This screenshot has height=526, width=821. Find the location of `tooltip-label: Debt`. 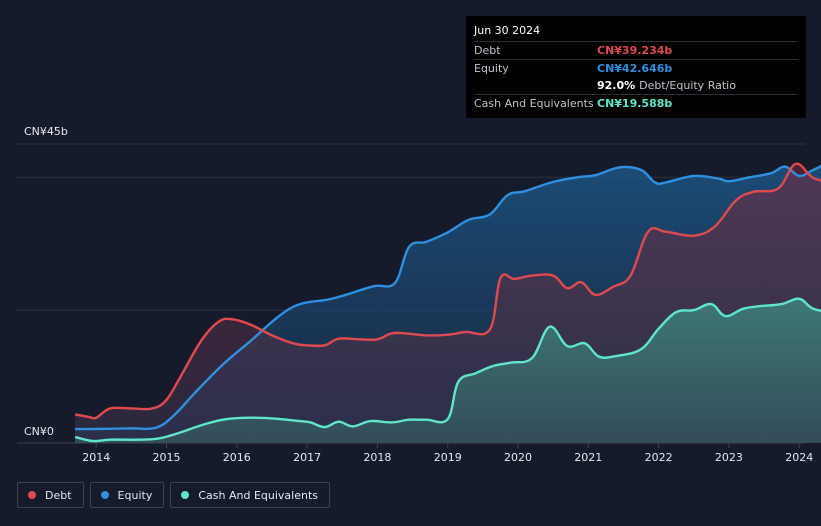

tooltip-label: Debt is located at coordinates (487, 50).